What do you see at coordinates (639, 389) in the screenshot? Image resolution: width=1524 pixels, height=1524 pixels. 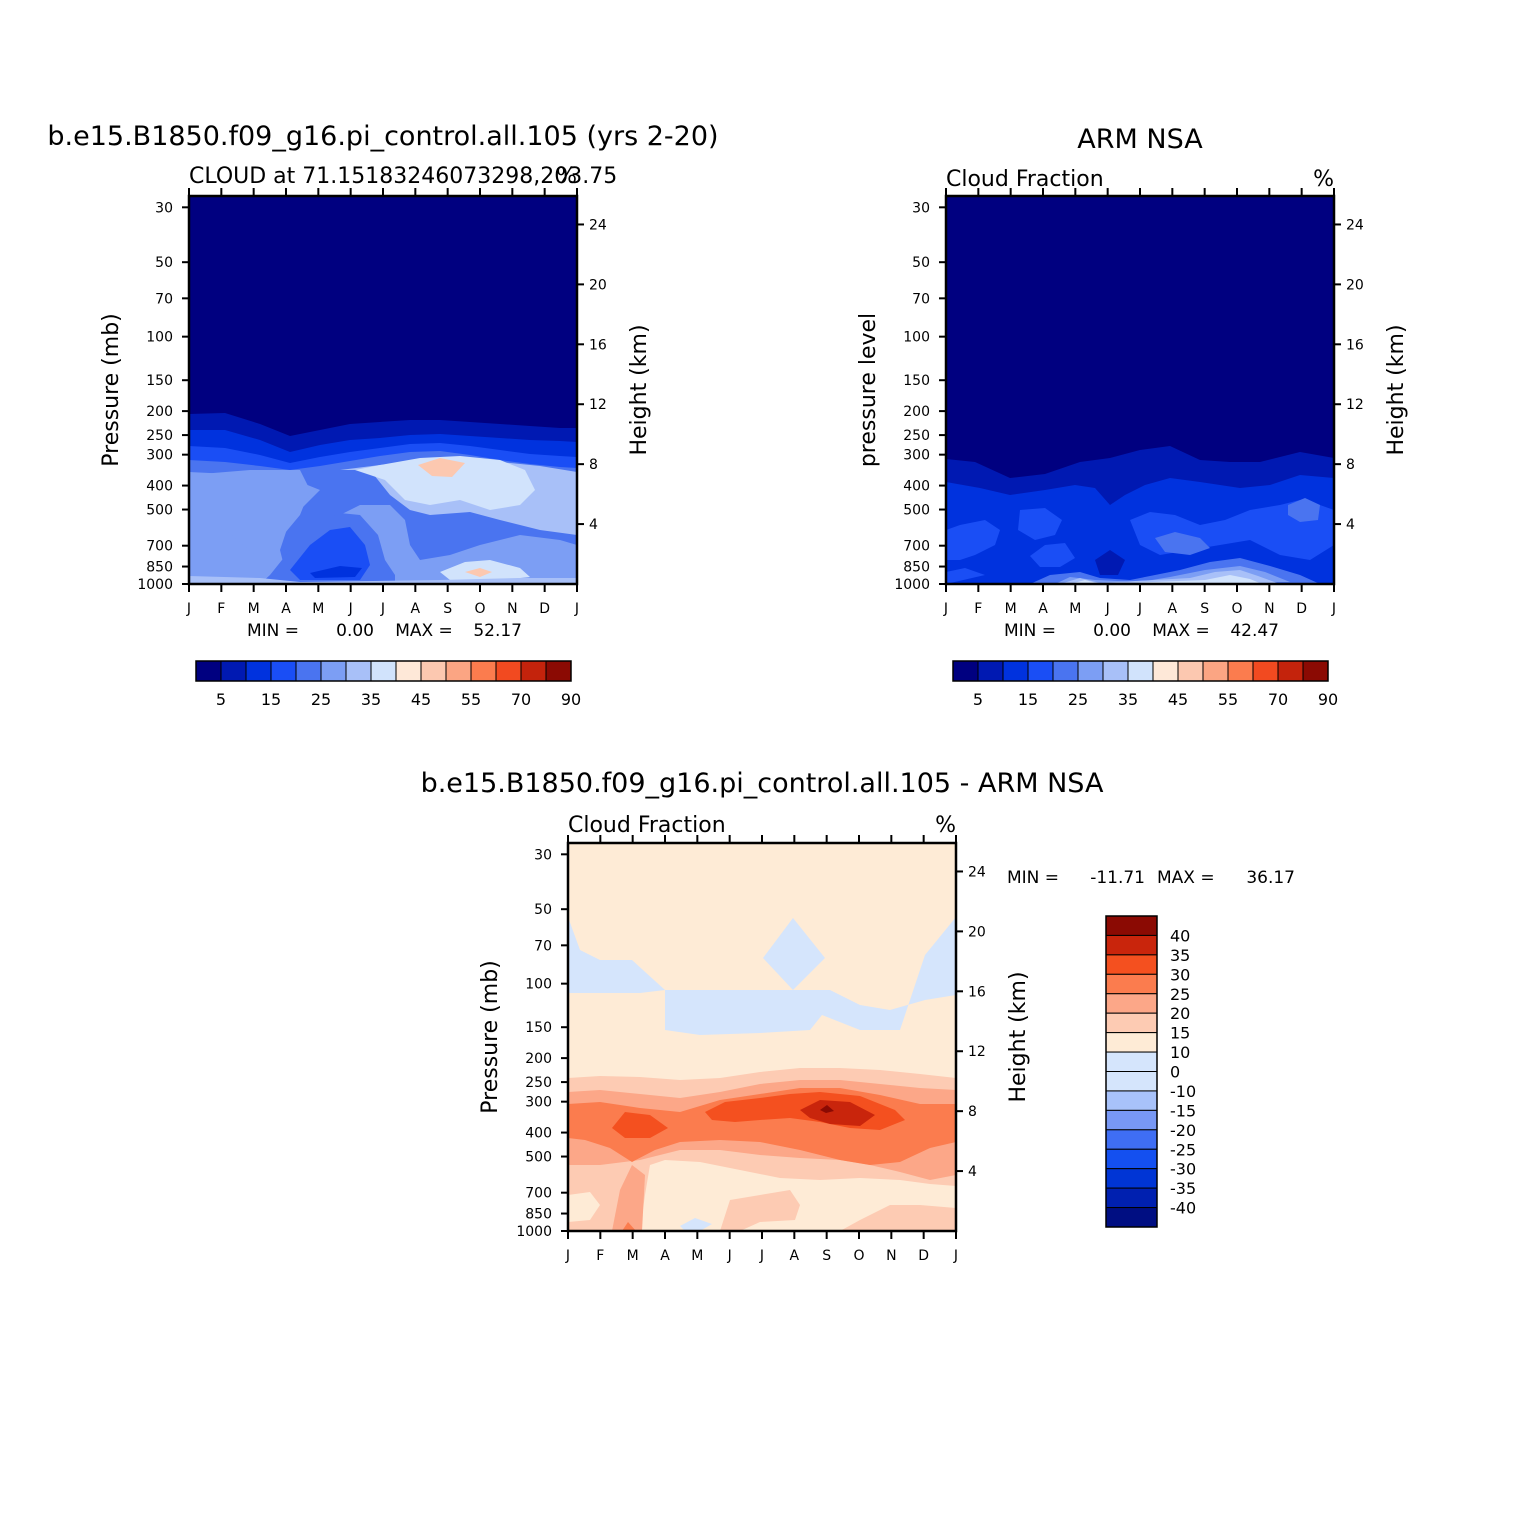 I see `panel-model-y2label: Height (km)` at bounding box center [639, 389].